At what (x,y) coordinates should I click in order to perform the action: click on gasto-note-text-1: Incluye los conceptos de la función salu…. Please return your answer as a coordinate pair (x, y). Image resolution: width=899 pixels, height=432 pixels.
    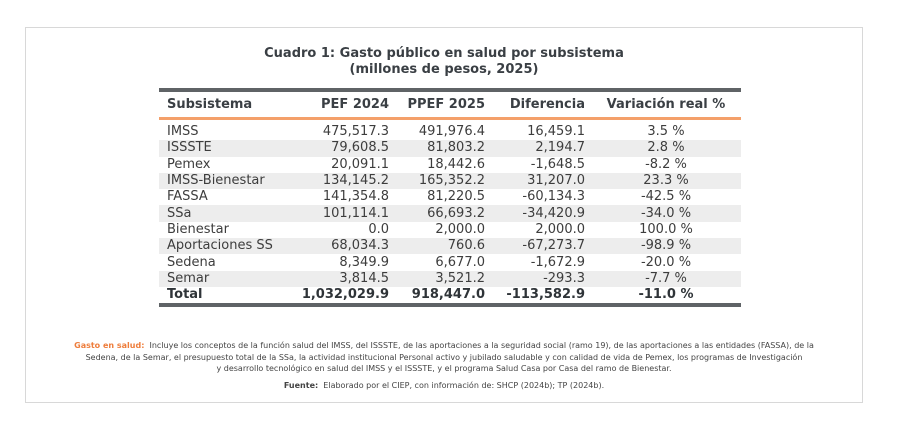
    Looking at the image, I should click on (481, 345).